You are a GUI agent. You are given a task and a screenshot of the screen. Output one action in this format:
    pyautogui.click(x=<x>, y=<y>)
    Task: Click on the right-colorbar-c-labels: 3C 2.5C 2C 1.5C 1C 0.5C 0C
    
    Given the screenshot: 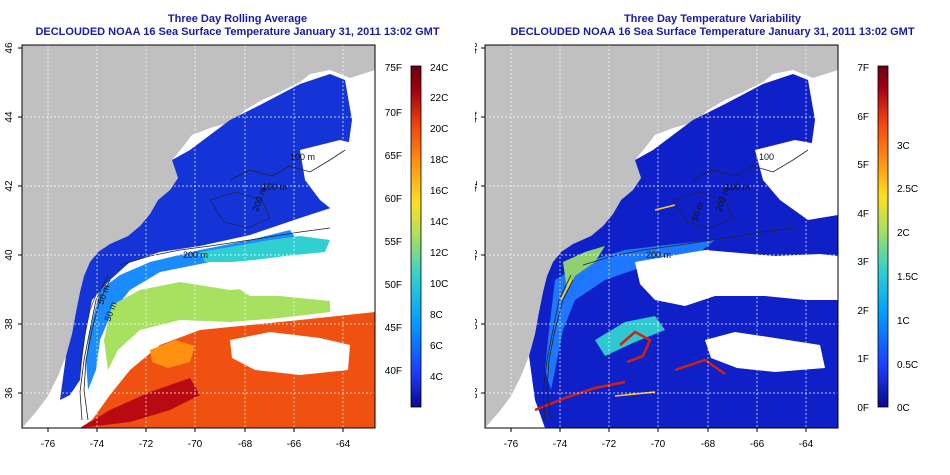 What is the action you would take?
    pyautogui.click(x=907, y=277)
    